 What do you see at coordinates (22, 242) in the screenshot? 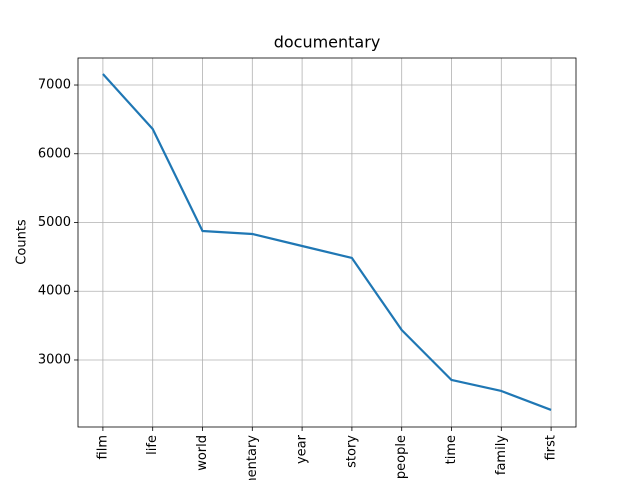
I see `y-axis-label: Counts` at bounding box center [22, 242].